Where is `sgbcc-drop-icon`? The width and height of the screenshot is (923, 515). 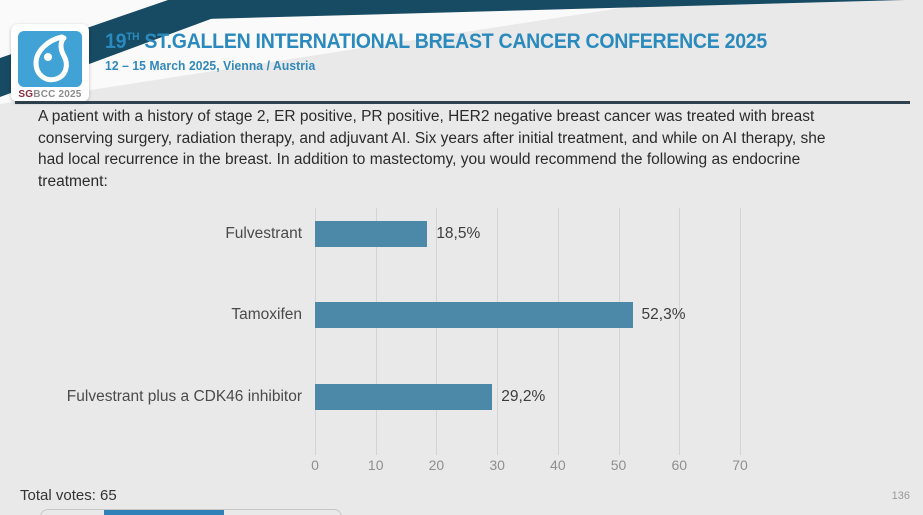 sgbcc-drop-icon is located at coordinates (51, 58).